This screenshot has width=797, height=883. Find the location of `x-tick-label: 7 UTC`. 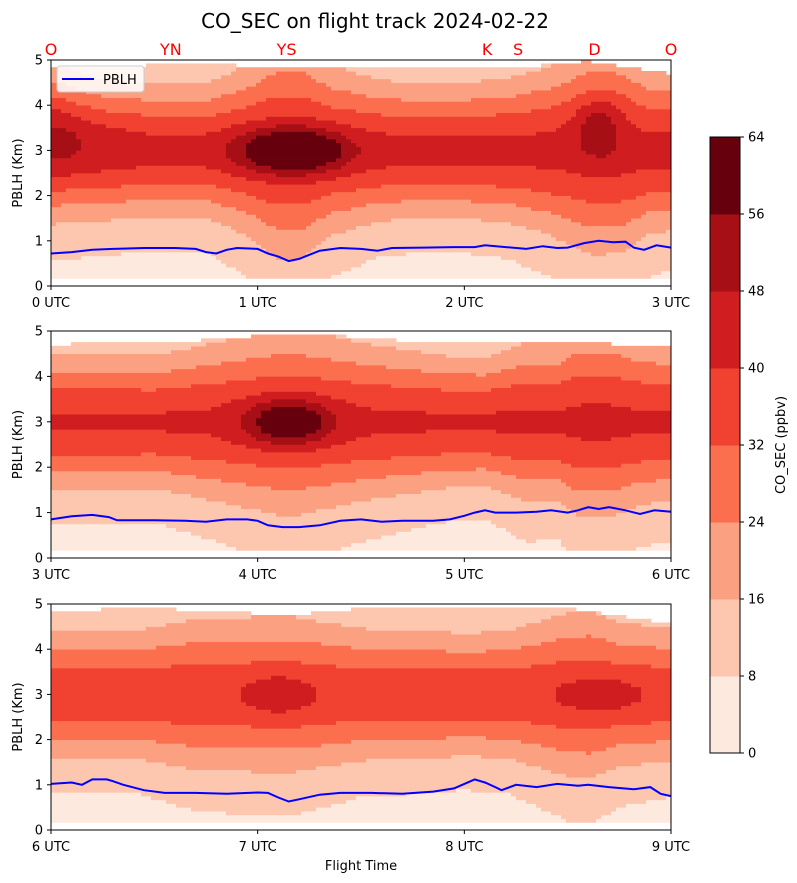

x-tick-label: 7 UTC is located at coordinates (258, 847).